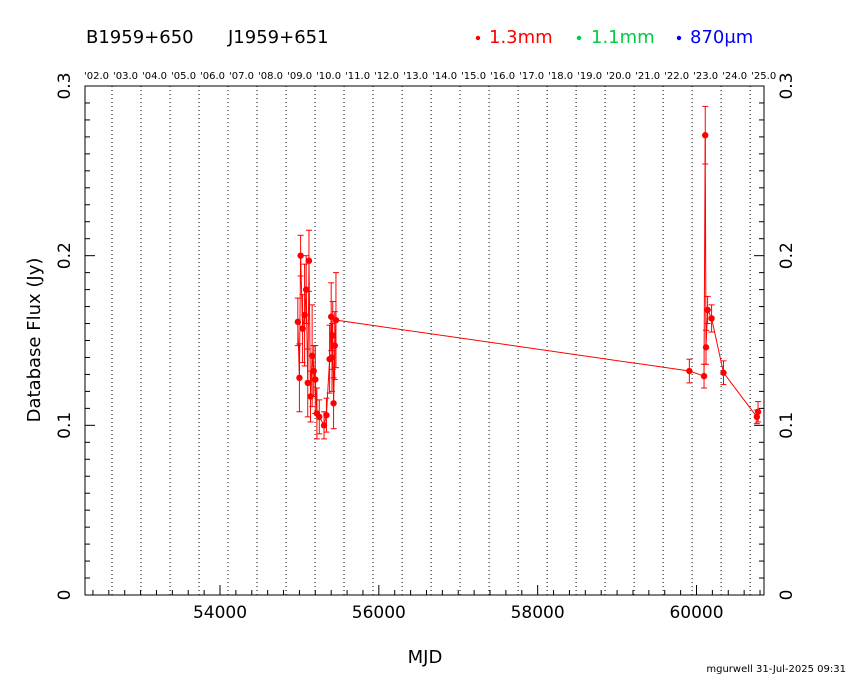 The image size is (850, 680). I want to click on year-label: '23.0, so click(705, 76).